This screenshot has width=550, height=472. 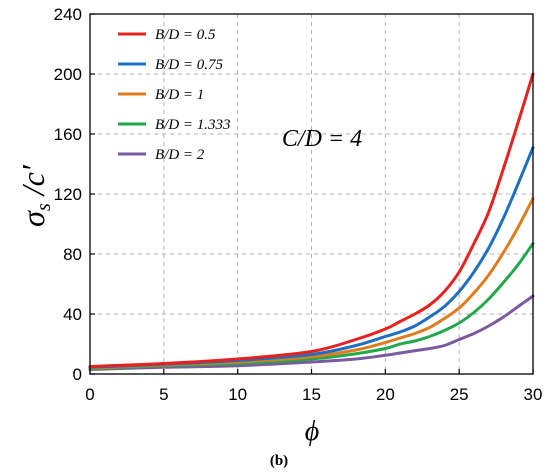 What do you see at coordinates (72, 254) in the screenshot?
I see `y-tick-label: 80` at bounding box center [72, 254].